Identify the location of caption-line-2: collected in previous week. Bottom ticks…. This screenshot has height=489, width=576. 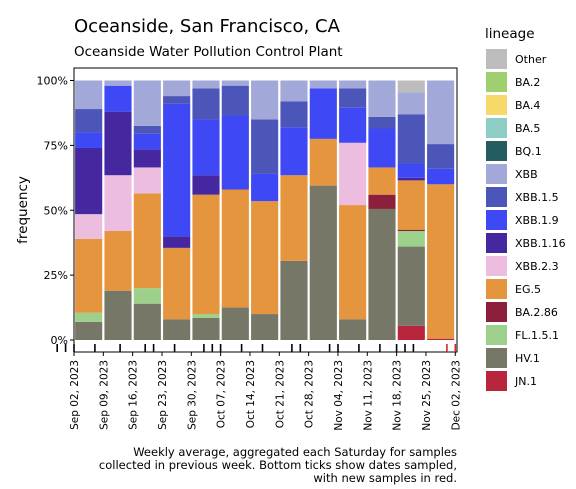
(278, 465).